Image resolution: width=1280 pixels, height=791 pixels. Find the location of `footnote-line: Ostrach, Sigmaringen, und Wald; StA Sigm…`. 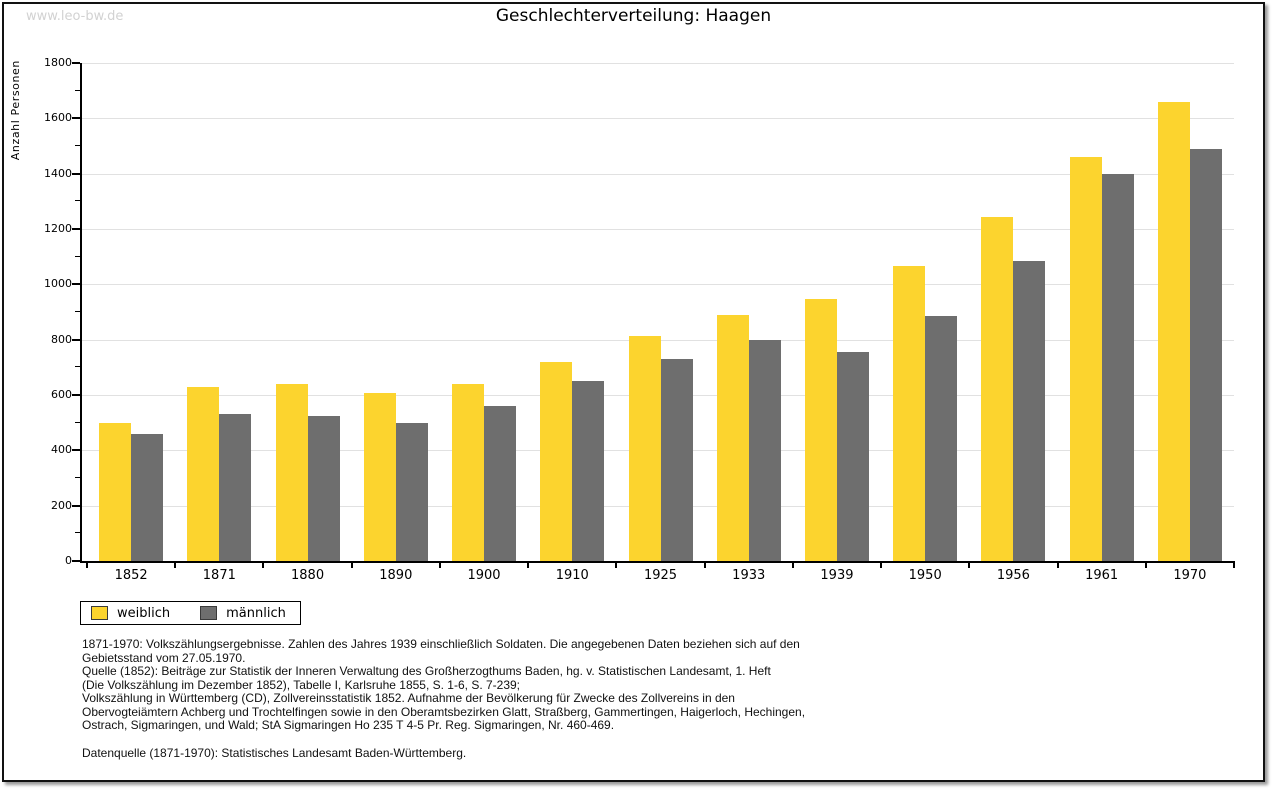

footnote-line: Ostrach, Sigmaringen, und Wald; StA Sigm… is located at coordinates (348, 725).